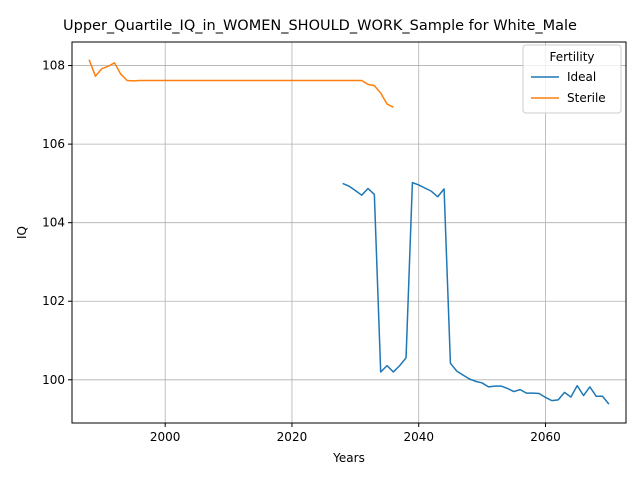 This screenshot has height=480, width=640. Describe the element at coordinates (571, 57) in the screenshot. I see `legend-title: Fertility` at that location.